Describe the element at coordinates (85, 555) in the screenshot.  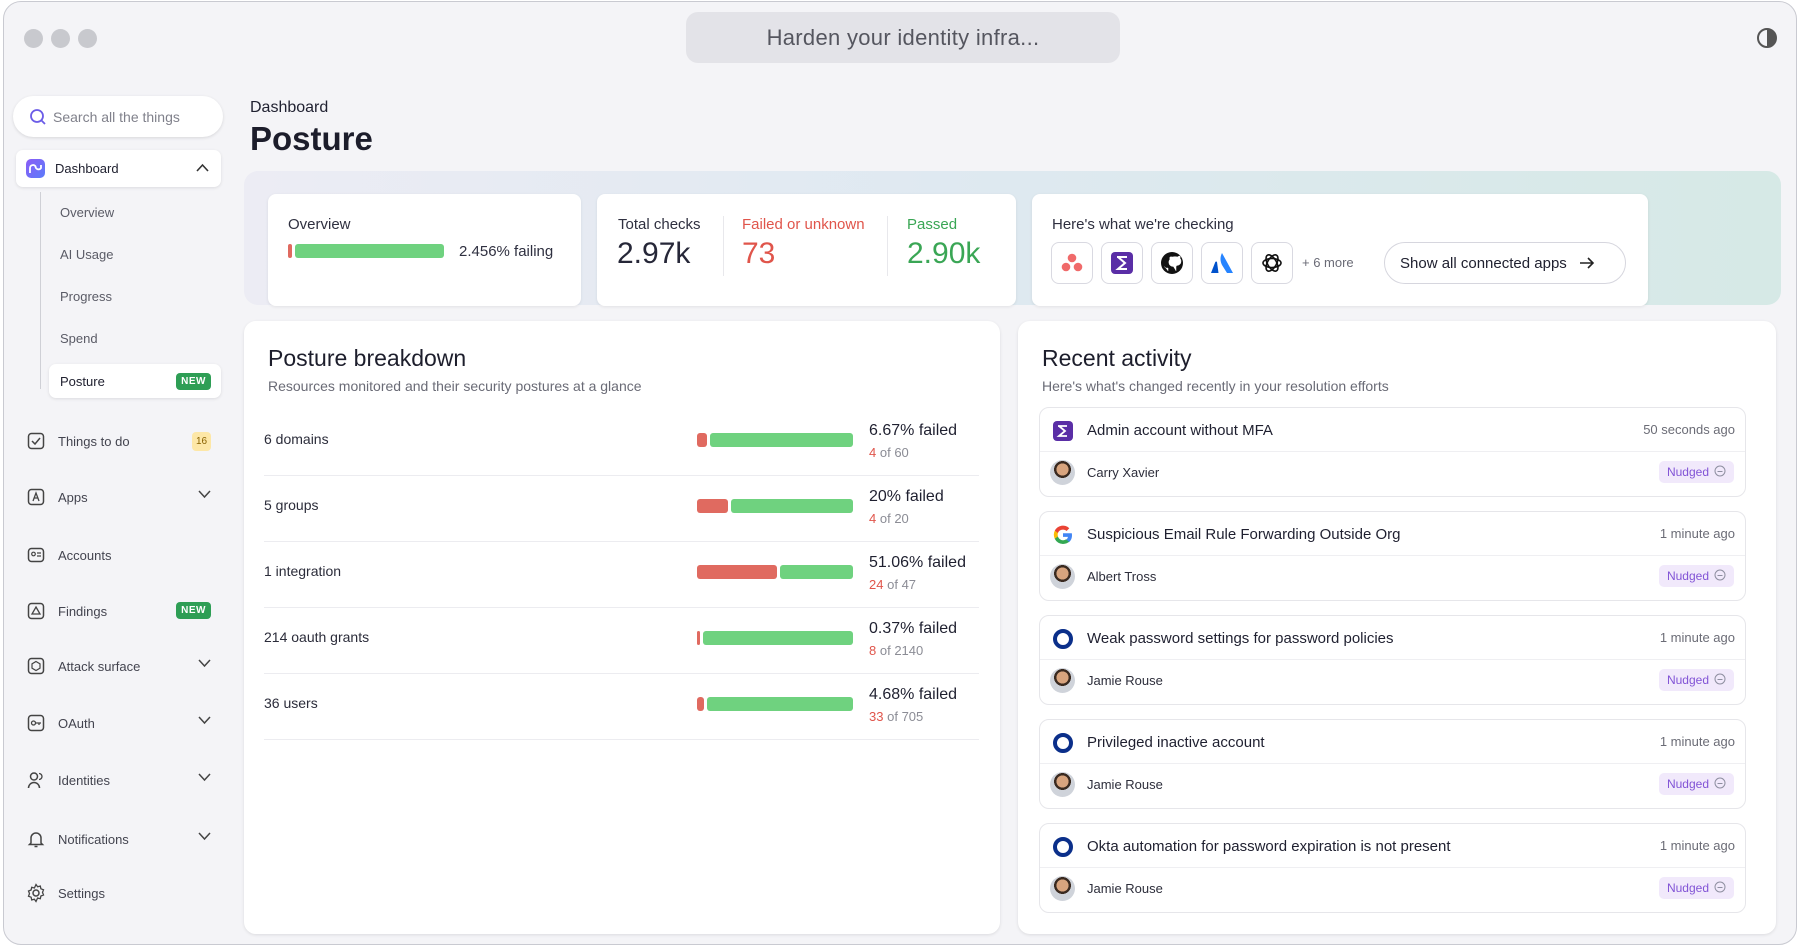
I see `sidebar-item-label: Accounts` at that location.